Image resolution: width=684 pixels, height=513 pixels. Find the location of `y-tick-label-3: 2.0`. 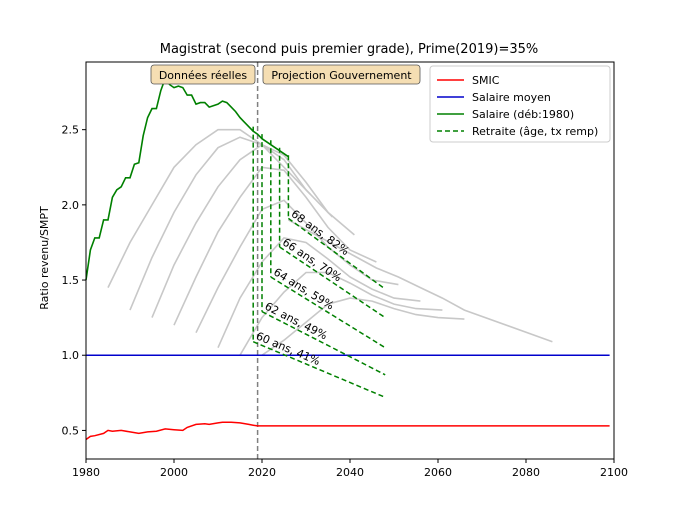

y-tick-label-3: 2.0 is located at coordinates (71, 205).